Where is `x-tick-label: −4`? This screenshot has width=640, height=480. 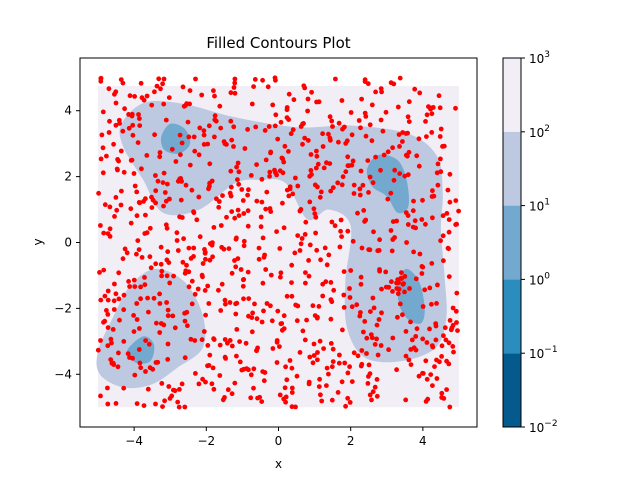
x-tick-label: −4 is located at coordinates (134, 441).